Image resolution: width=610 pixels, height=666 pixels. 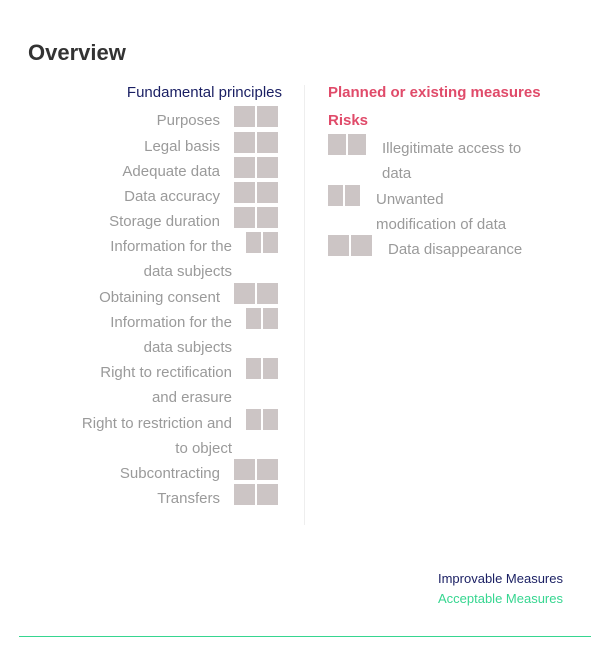 I want to click on principle-label: Obtaining consent, so click(x=159, y=297).